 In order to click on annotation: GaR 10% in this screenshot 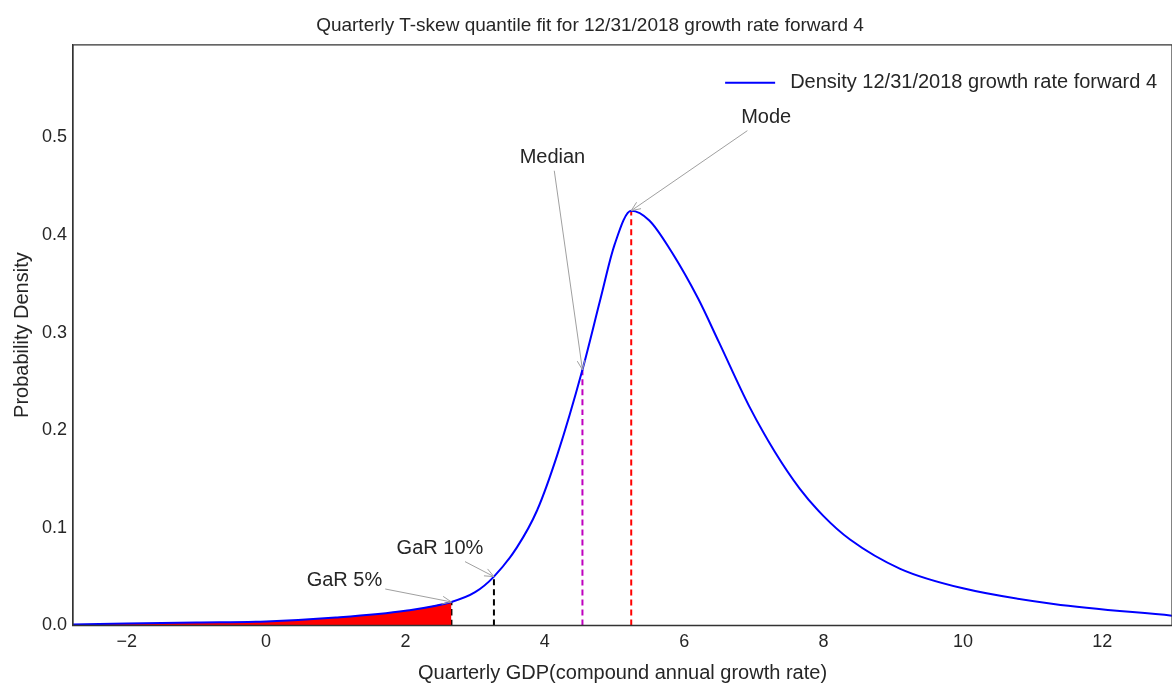, I will do `click(440, 547)`.